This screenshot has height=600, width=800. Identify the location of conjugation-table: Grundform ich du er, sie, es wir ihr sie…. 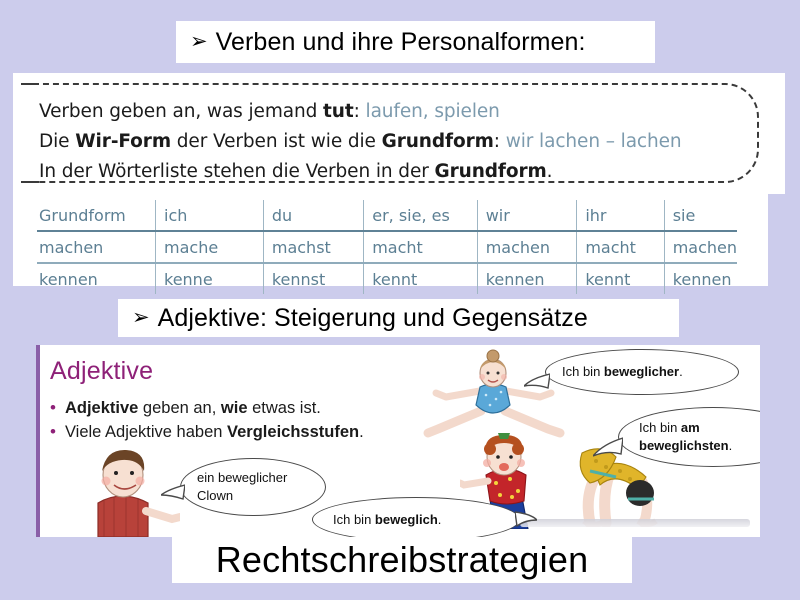
(387, 247).